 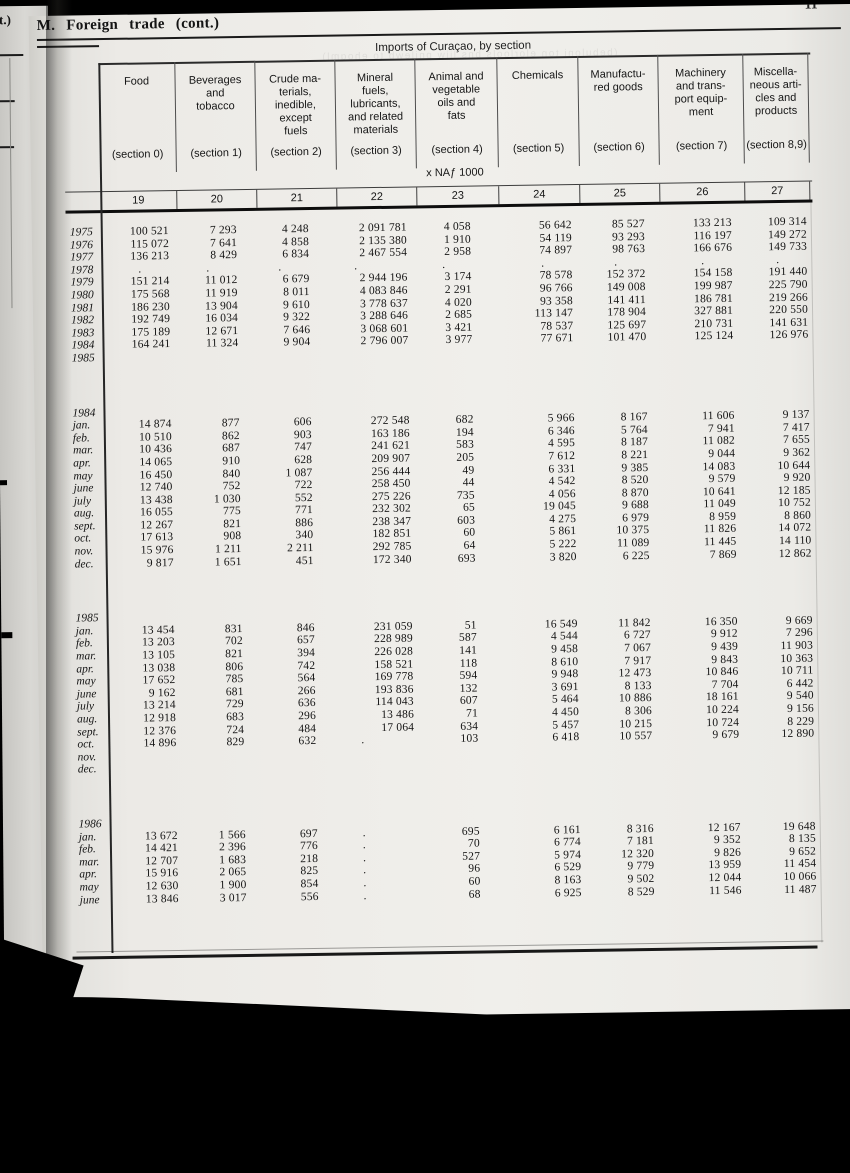 What do you see at coordinates (392, 534) in the screenshot?
I see `data-cell: 182 851` at bounding box center [392, 534].